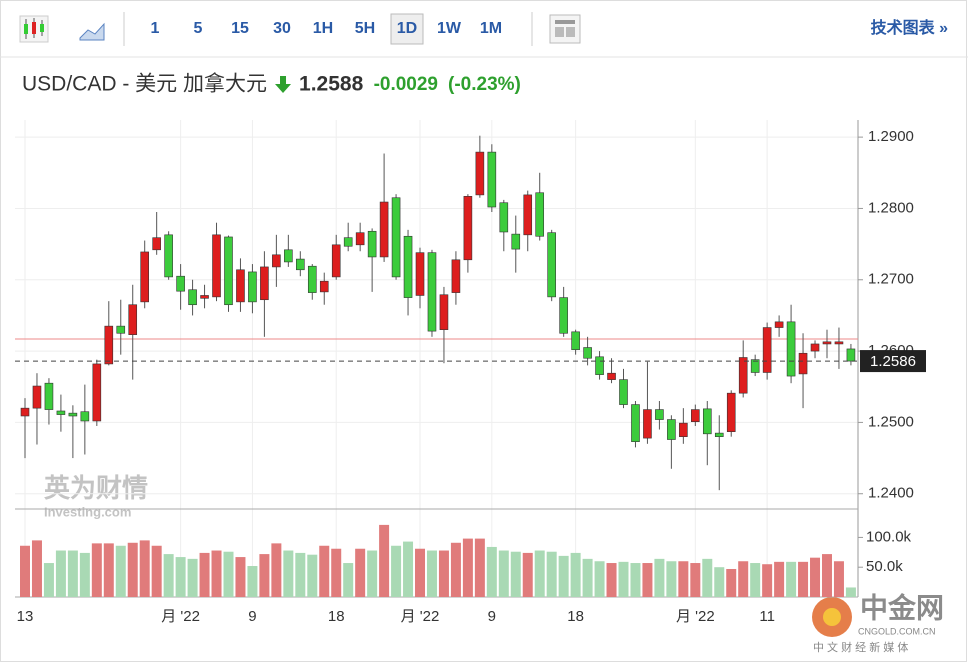 Image resolution: width=968 pixels, height=663 pixels. I want to click on interval-button: 5H, so click(365, 28).